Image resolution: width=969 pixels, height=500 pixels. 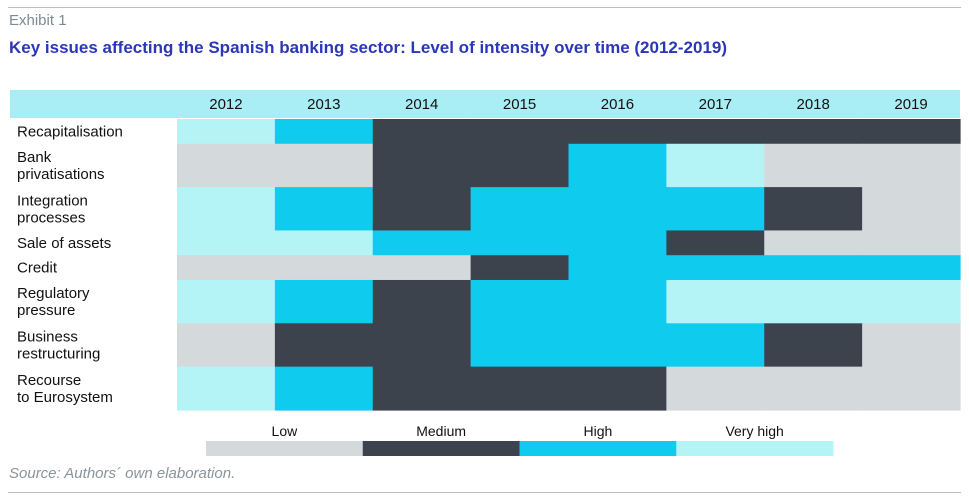 What do you see at coordinates (51, 217) in the screenshot?
I see `row-label: processes` at bounding box center [51, 217].